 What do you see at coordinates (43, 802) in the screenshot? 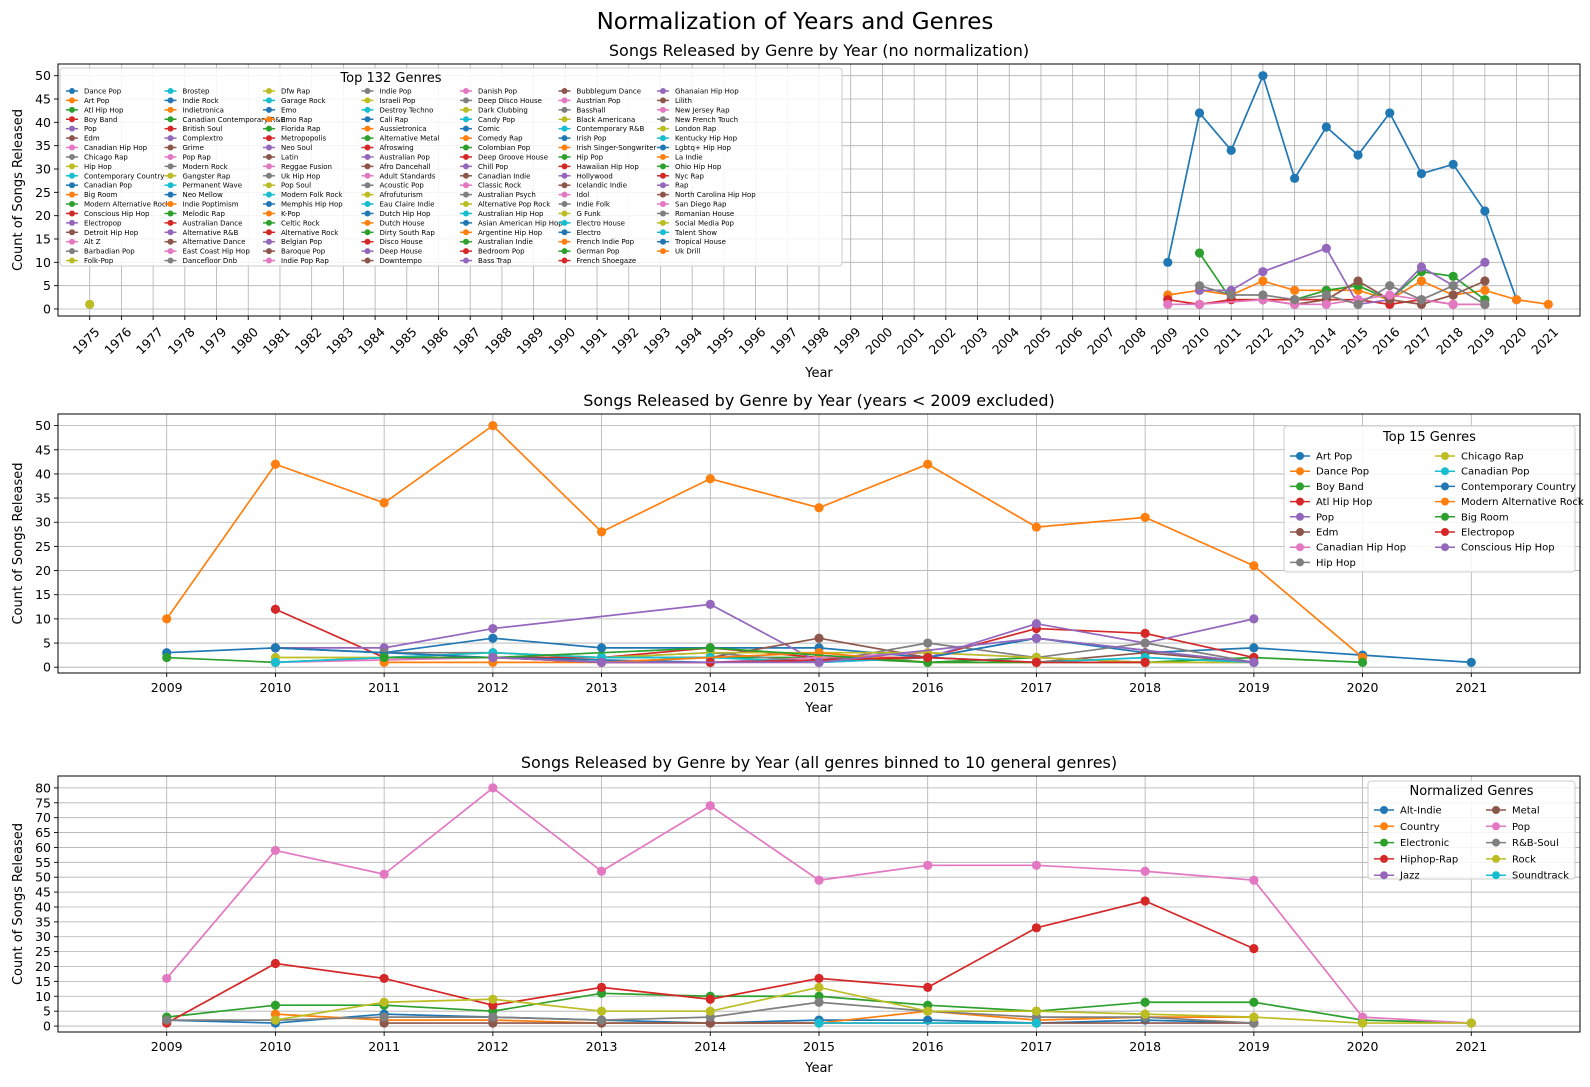
I see `y-tick-label: 75` at bounding box center [43, 802].